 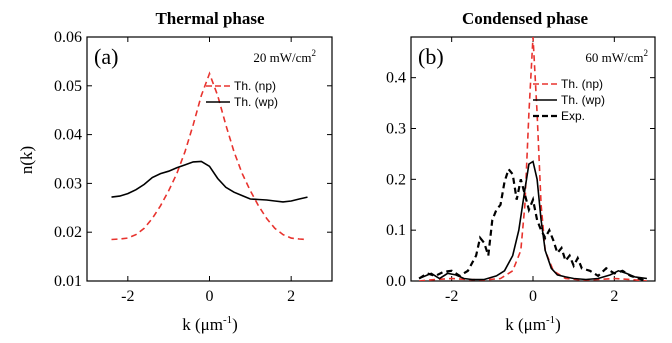 I want to click on x-axis-label-sup-b: -1, so click(x=550, y=320).